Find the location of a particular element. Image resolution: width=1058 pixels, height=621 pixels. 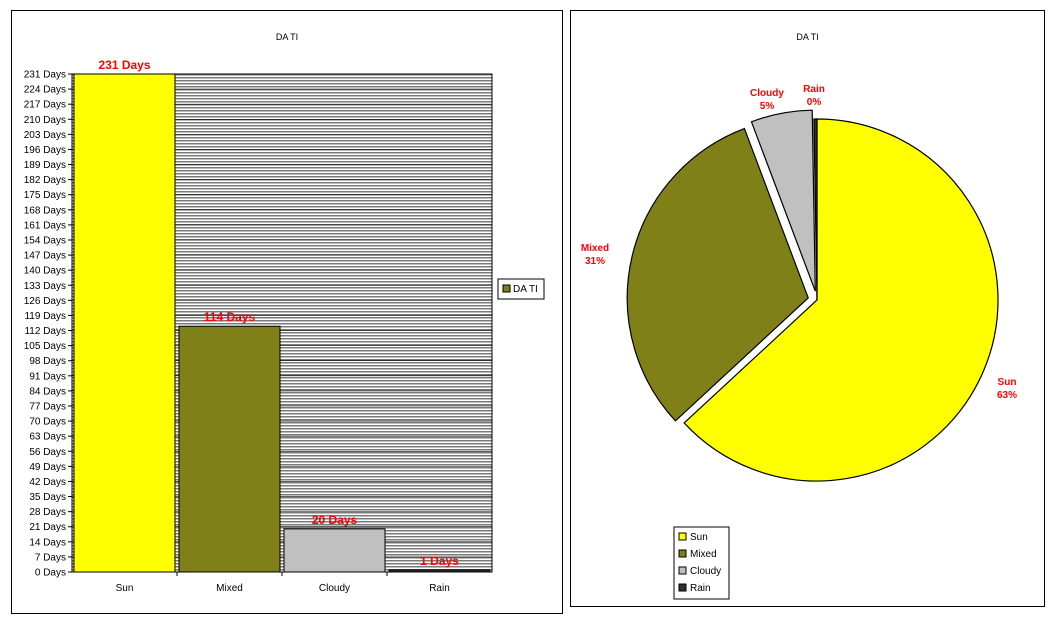

legend-box is located at coordinates (521, 289).